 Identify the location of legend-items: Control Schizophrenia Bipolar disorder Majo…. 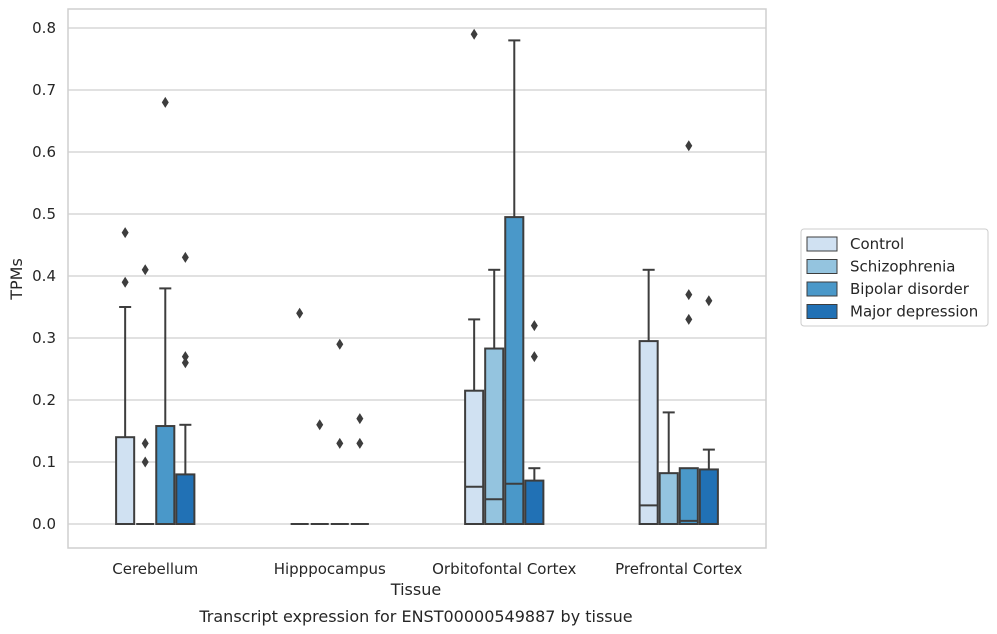
(892, 278).